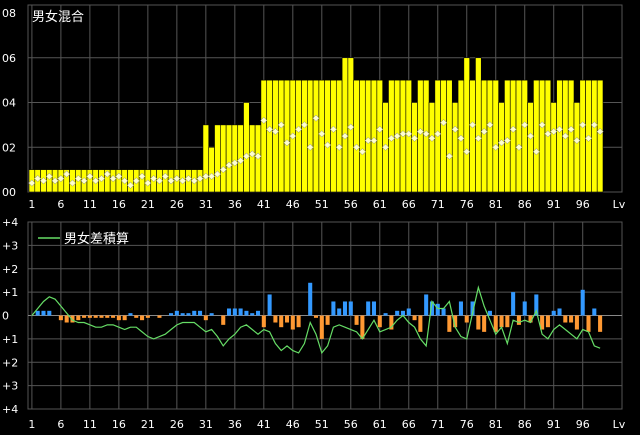 The height and width of the screenshot is (435, 640). I want to click on xtick-label: 11, so click(90, 424).